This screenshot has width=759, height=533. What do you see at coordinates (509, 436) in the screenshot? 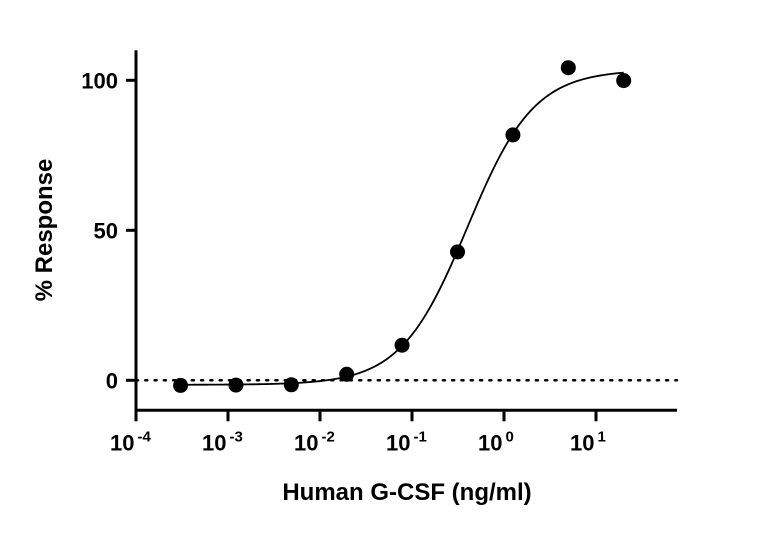
I see `x-tick-exponent: 0` at bounding box center [509, 436].